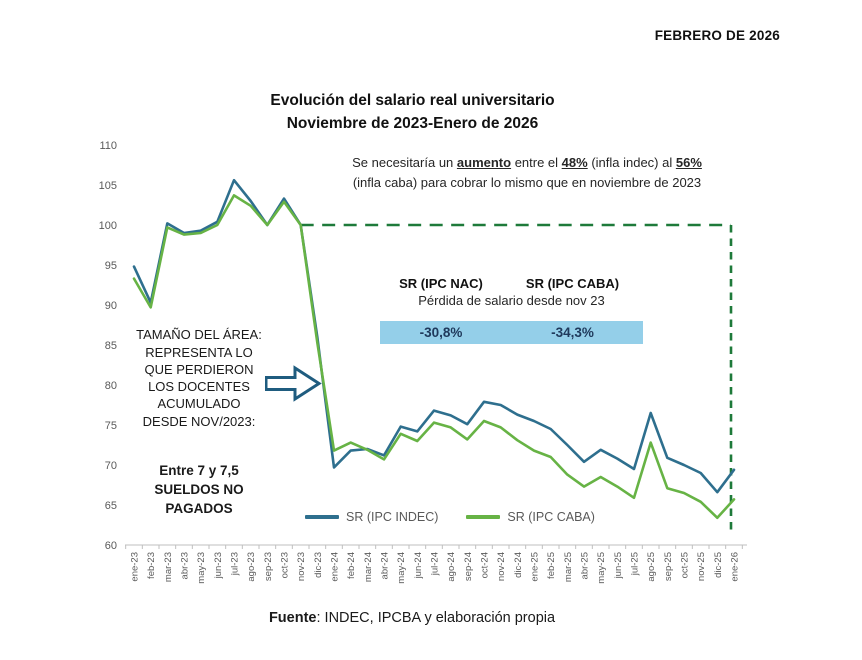  What do you see at coordinates (551, 517) in the screenshot?
I see `legend-label-ipc-caba: SR (IPC CABA)` at bounding box center [551, 517].